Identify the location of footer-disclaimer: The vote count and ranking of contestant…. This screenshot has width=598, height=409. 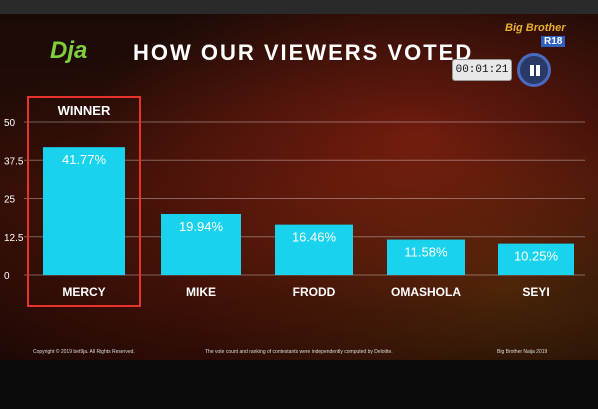
(299, 352).